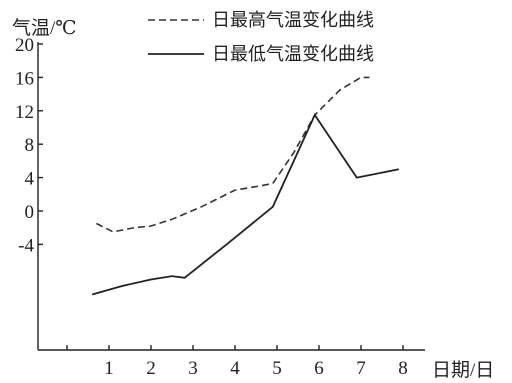  I want to click on x-tick-group: 1 2 3 4 5 6 7 8, so click(237, 362).